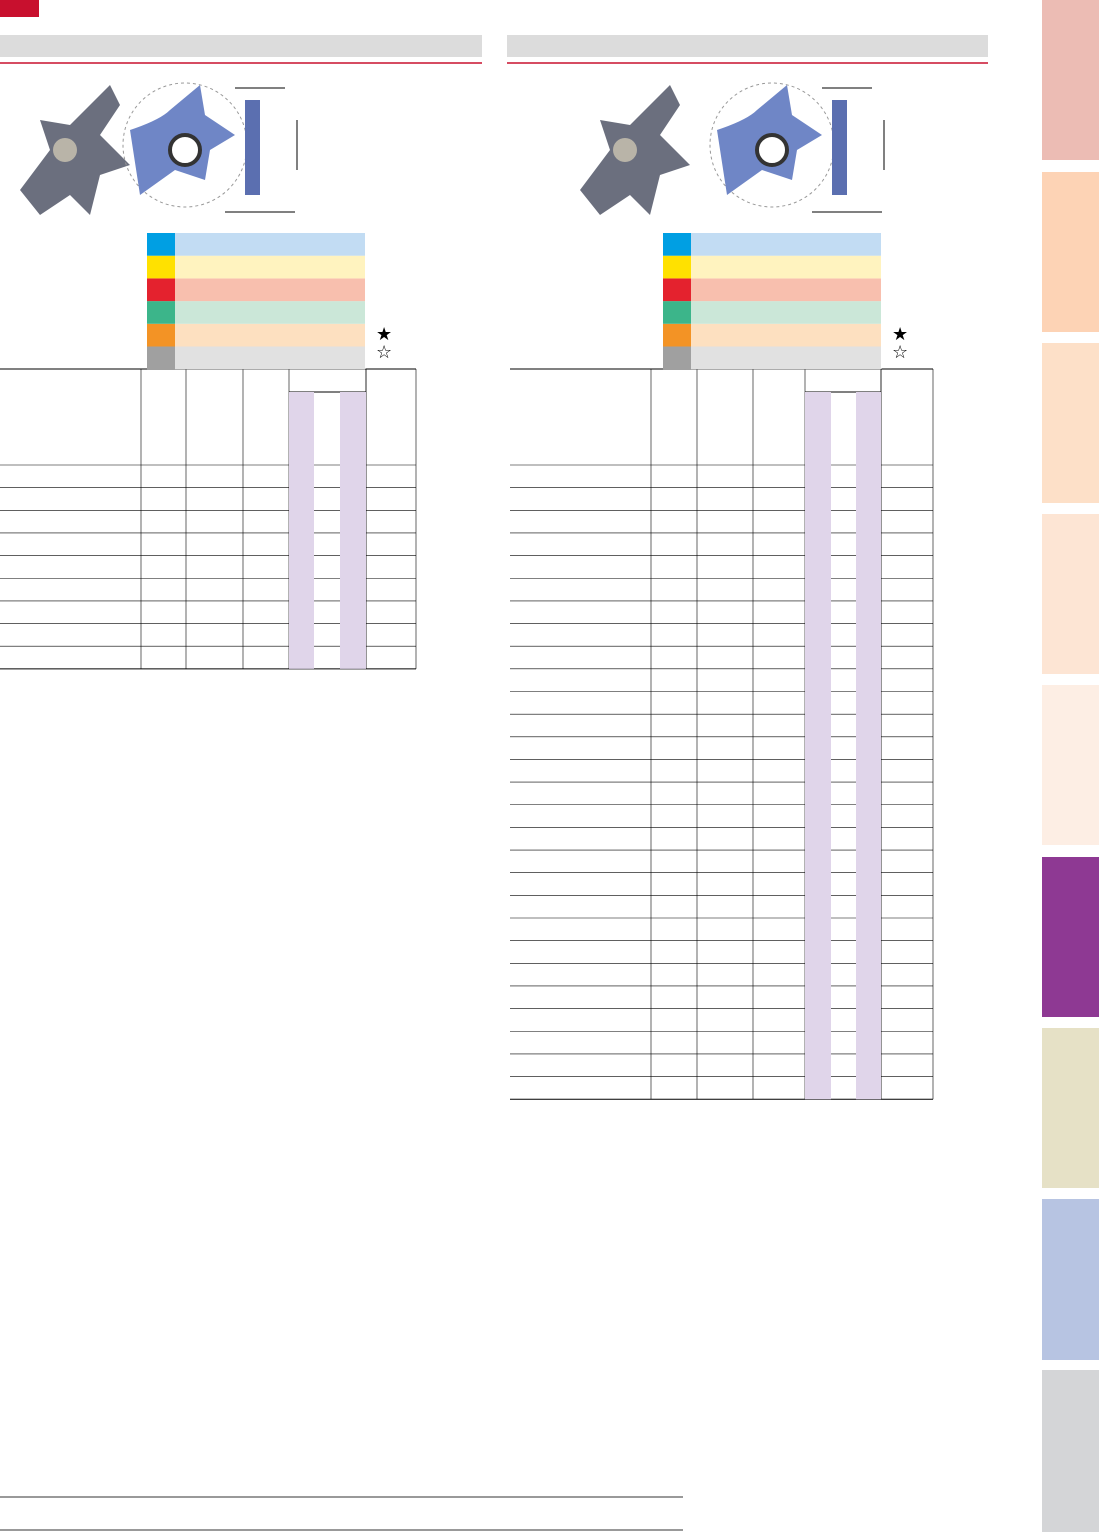 This screenshot has height=1532, width=1099. Describe the element at coordinates (19, 8) in the screenshot. I see `section-tag` at that location.